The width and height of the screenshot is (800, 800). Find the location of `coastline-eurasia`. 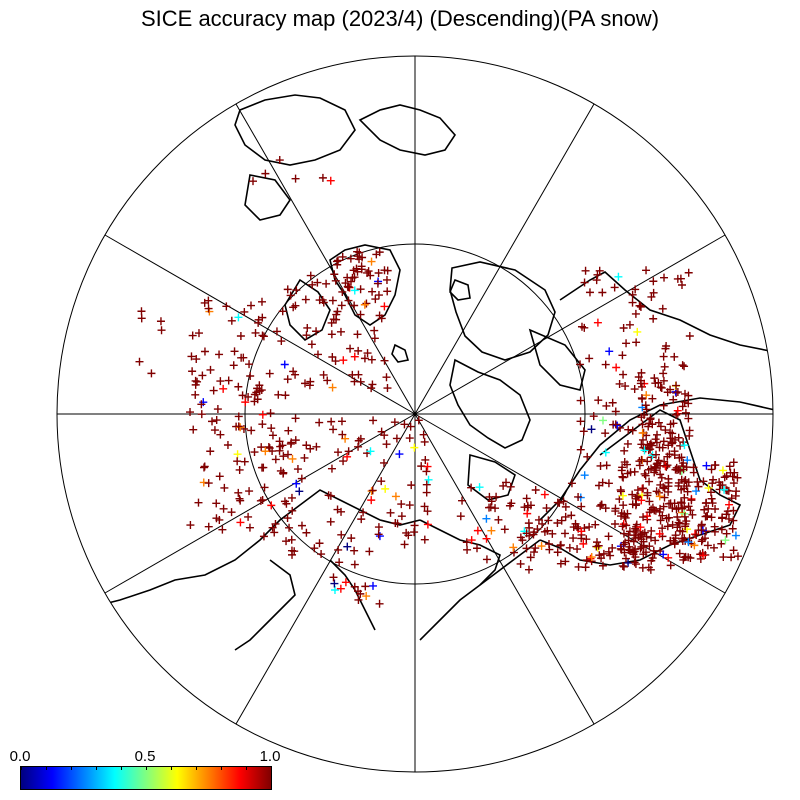

coastline-eurasia is located at coordinates (260, 547).